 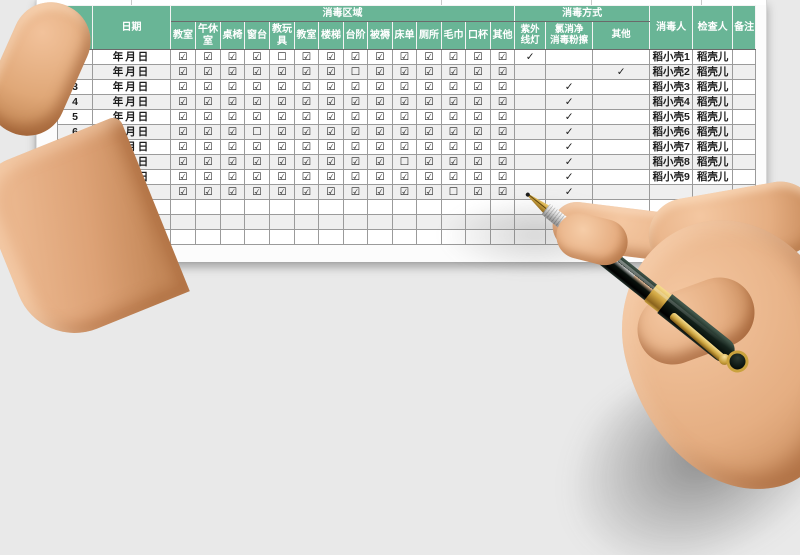 I want to click on area-checkbox-4: ☐, so click(x=257, y=132).